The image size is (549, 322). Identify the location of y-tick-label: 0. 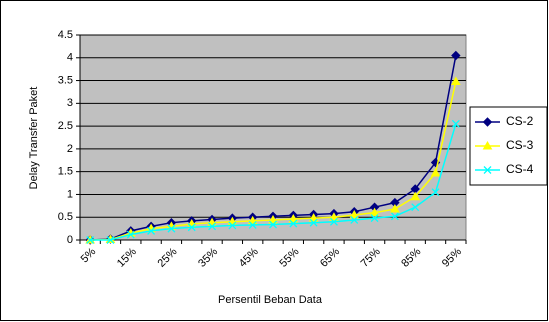
(70, 240).